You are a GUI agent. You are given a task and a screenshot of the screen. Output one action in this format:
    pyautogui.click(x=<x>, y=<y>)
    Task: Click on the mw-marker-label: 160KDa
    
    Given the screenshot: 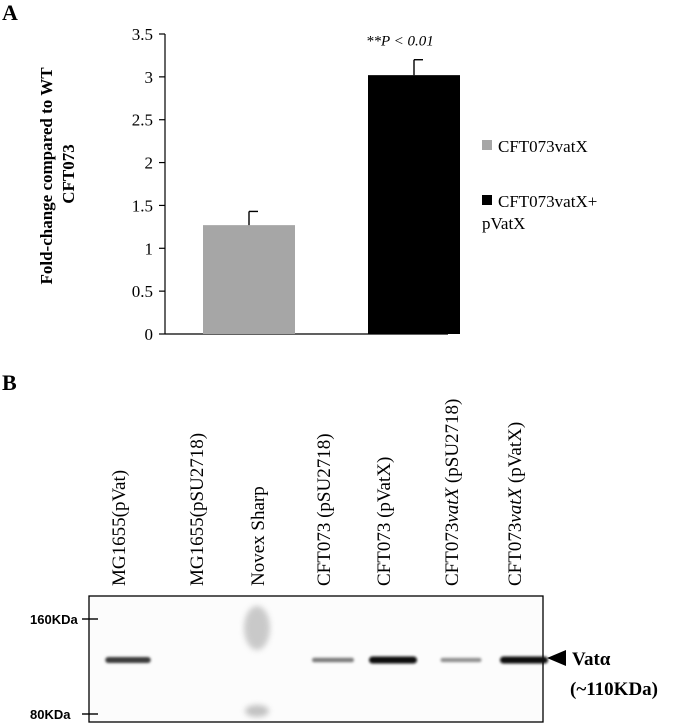 What is the action you would take?
    pyautogui.click(x=54, y=619)
    